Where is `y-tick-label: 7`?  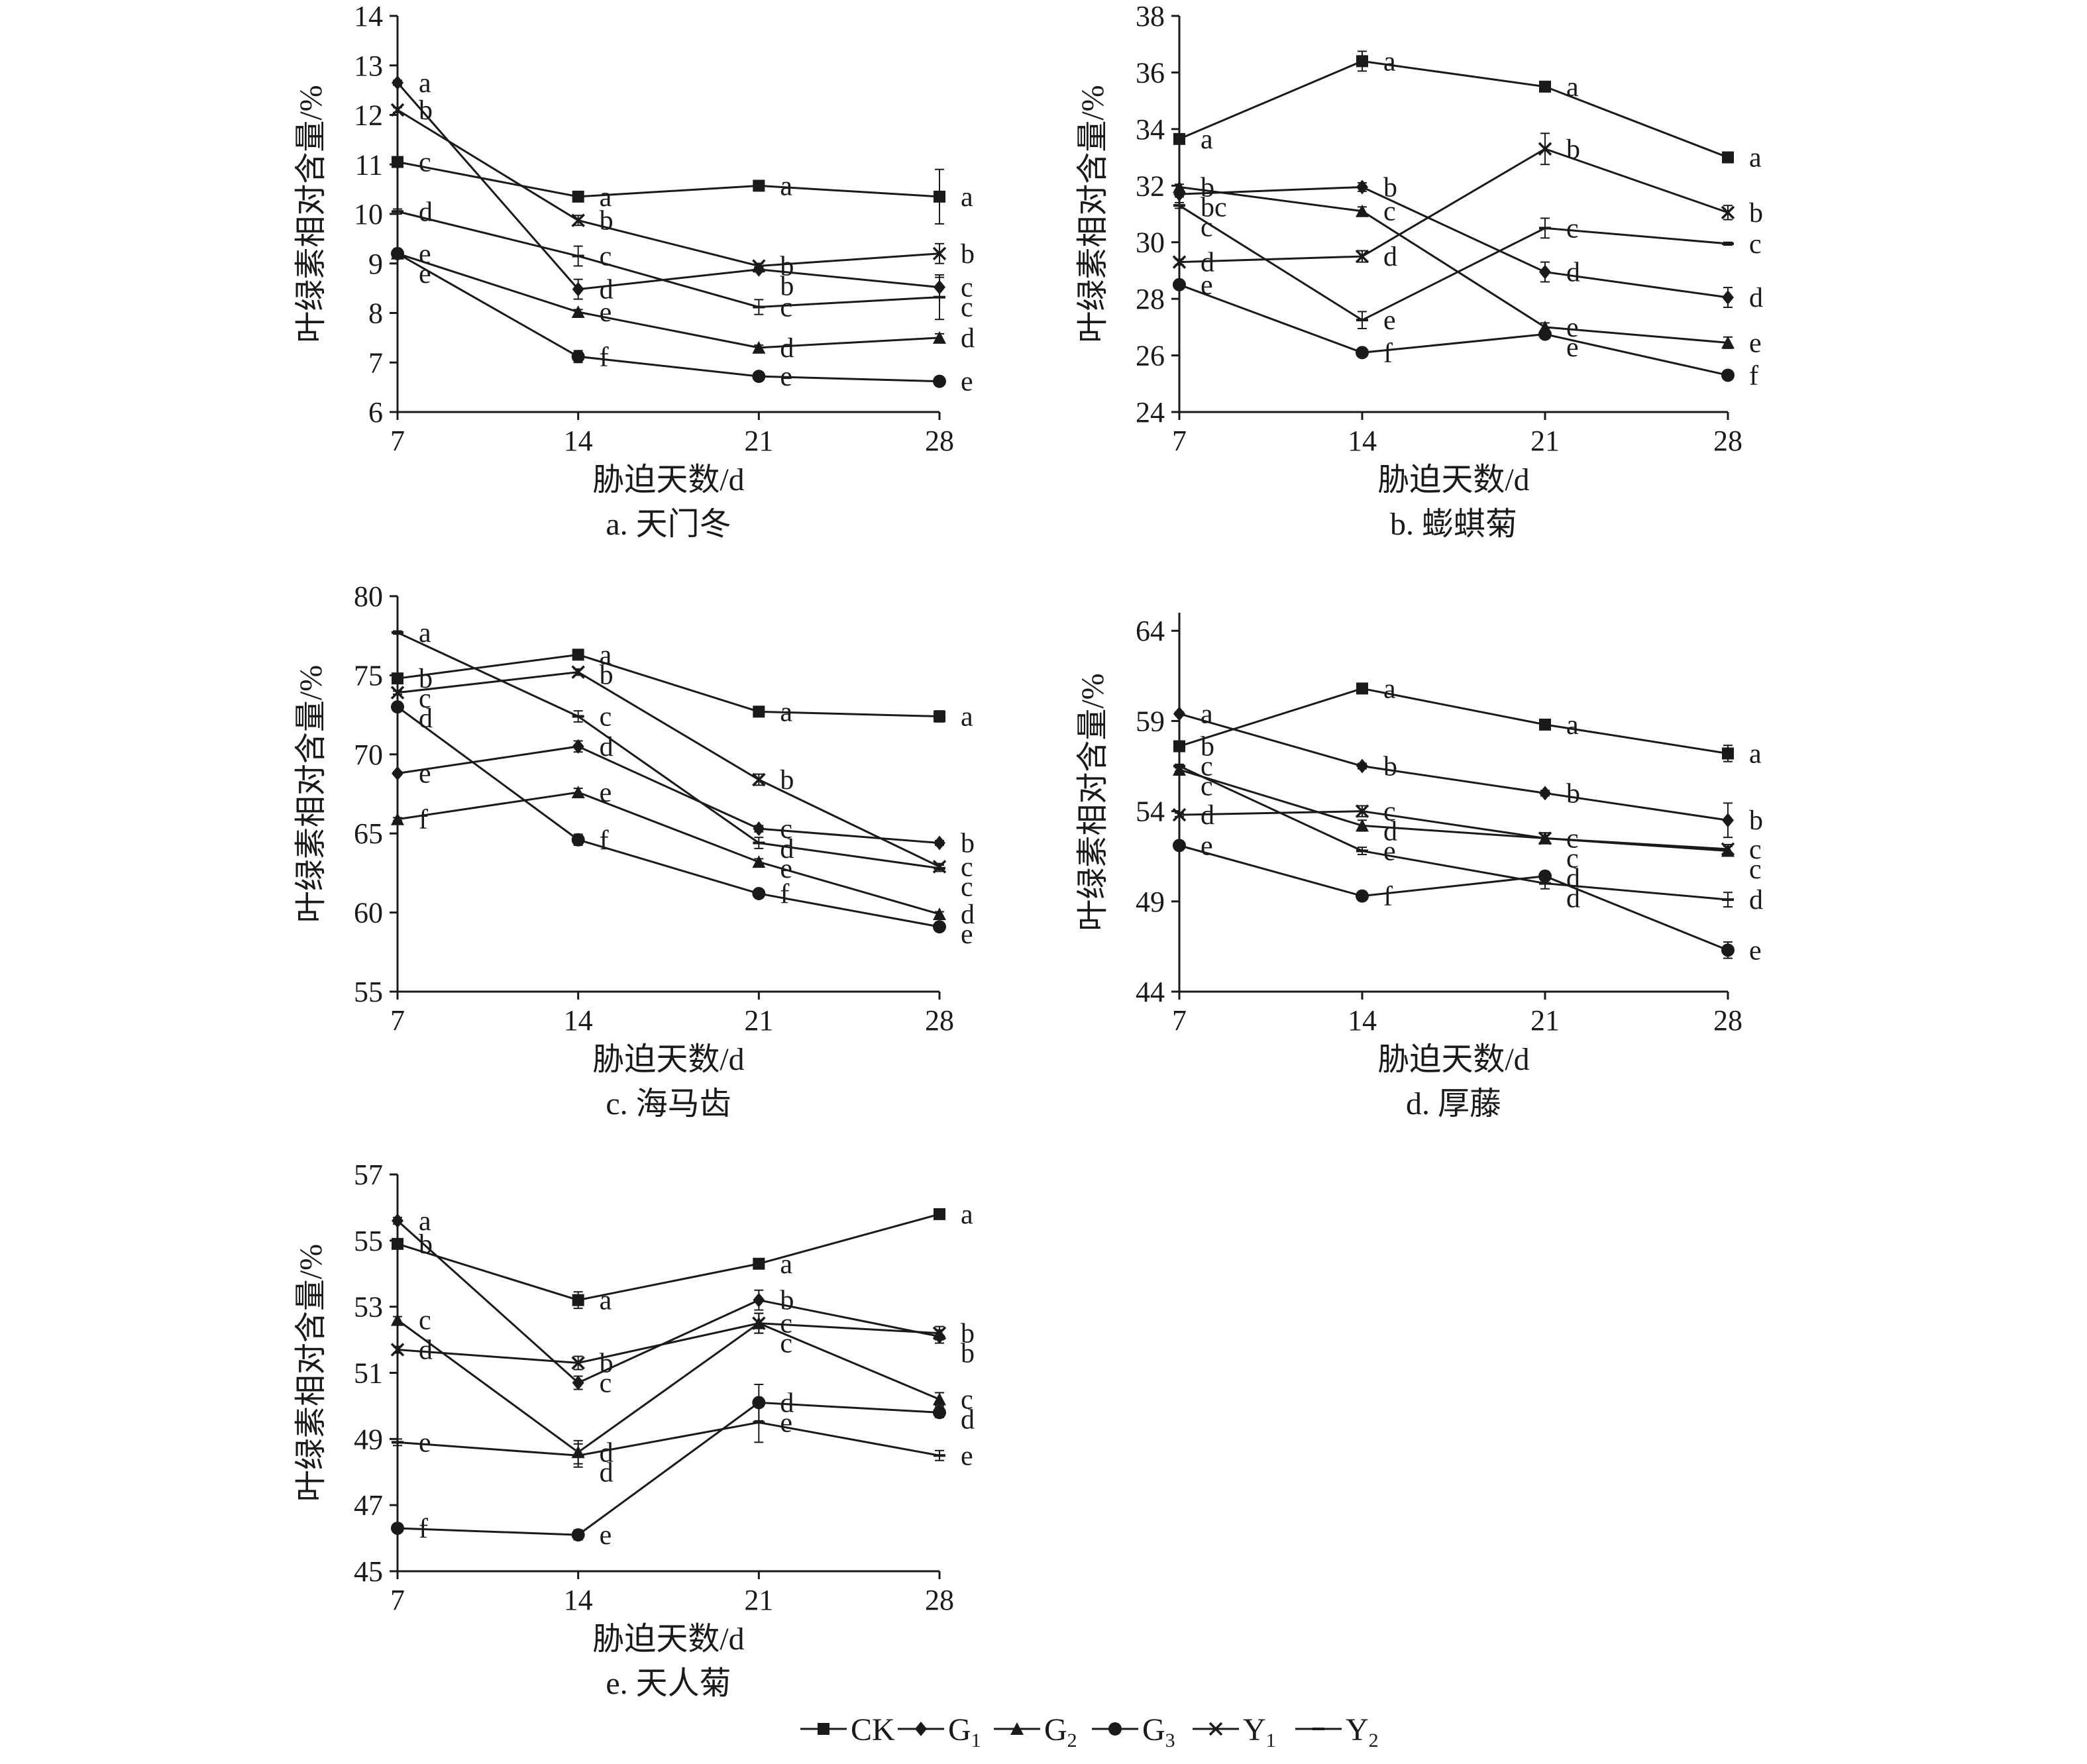 y-tick-label: 7 is located at coordinates (375, 362).